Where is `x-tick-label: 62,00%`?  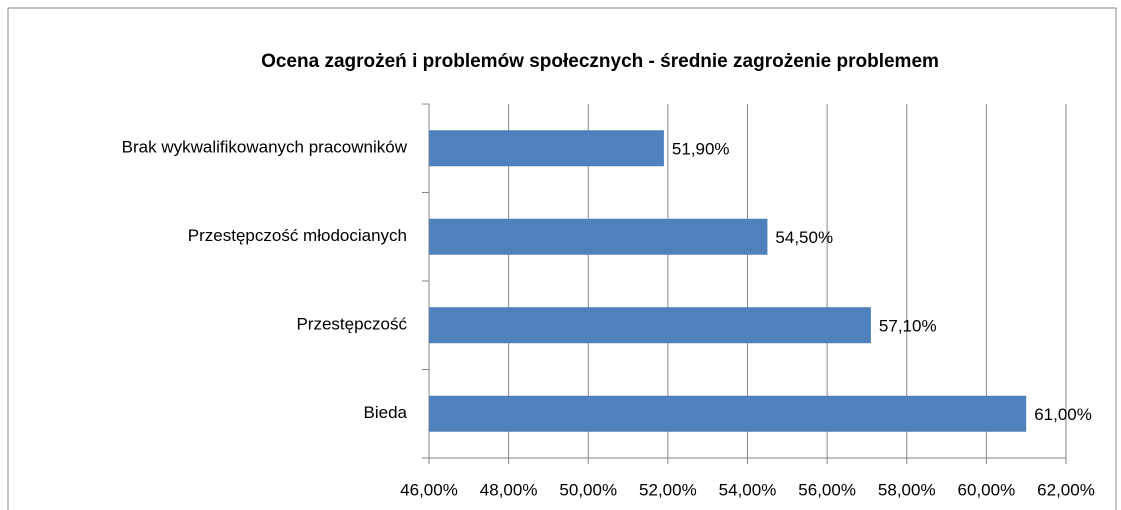
x-tick-label: 62,00% is located at coordinates (1066, 489).